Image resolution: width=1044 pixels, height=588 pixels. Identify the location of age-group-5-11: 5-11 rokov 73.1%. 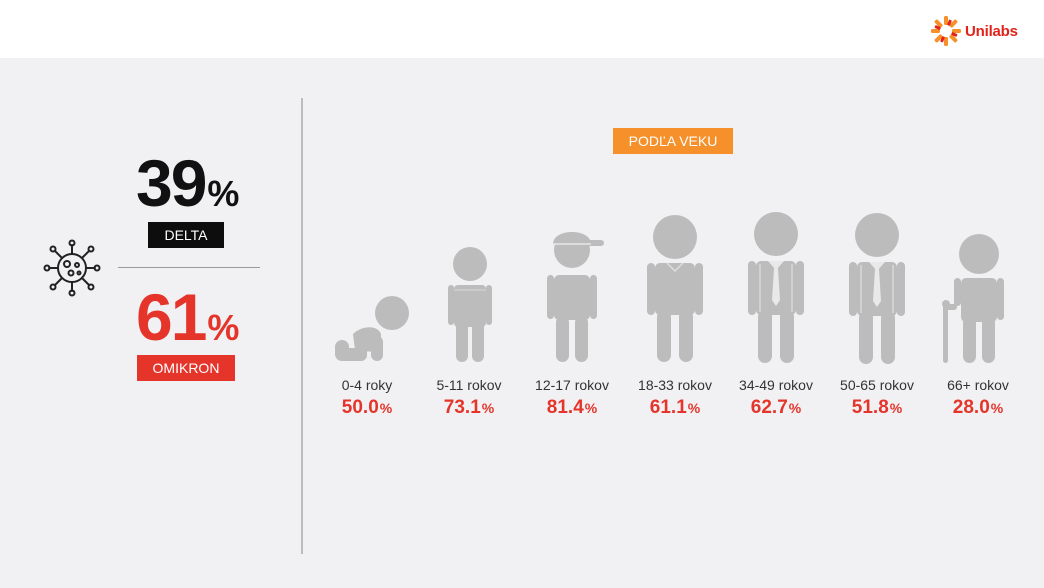
(469, 315).